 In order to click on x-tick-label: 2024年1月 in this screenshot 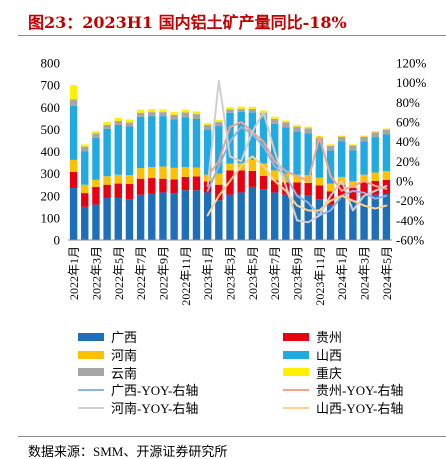, I will do `click(342, 273)`.